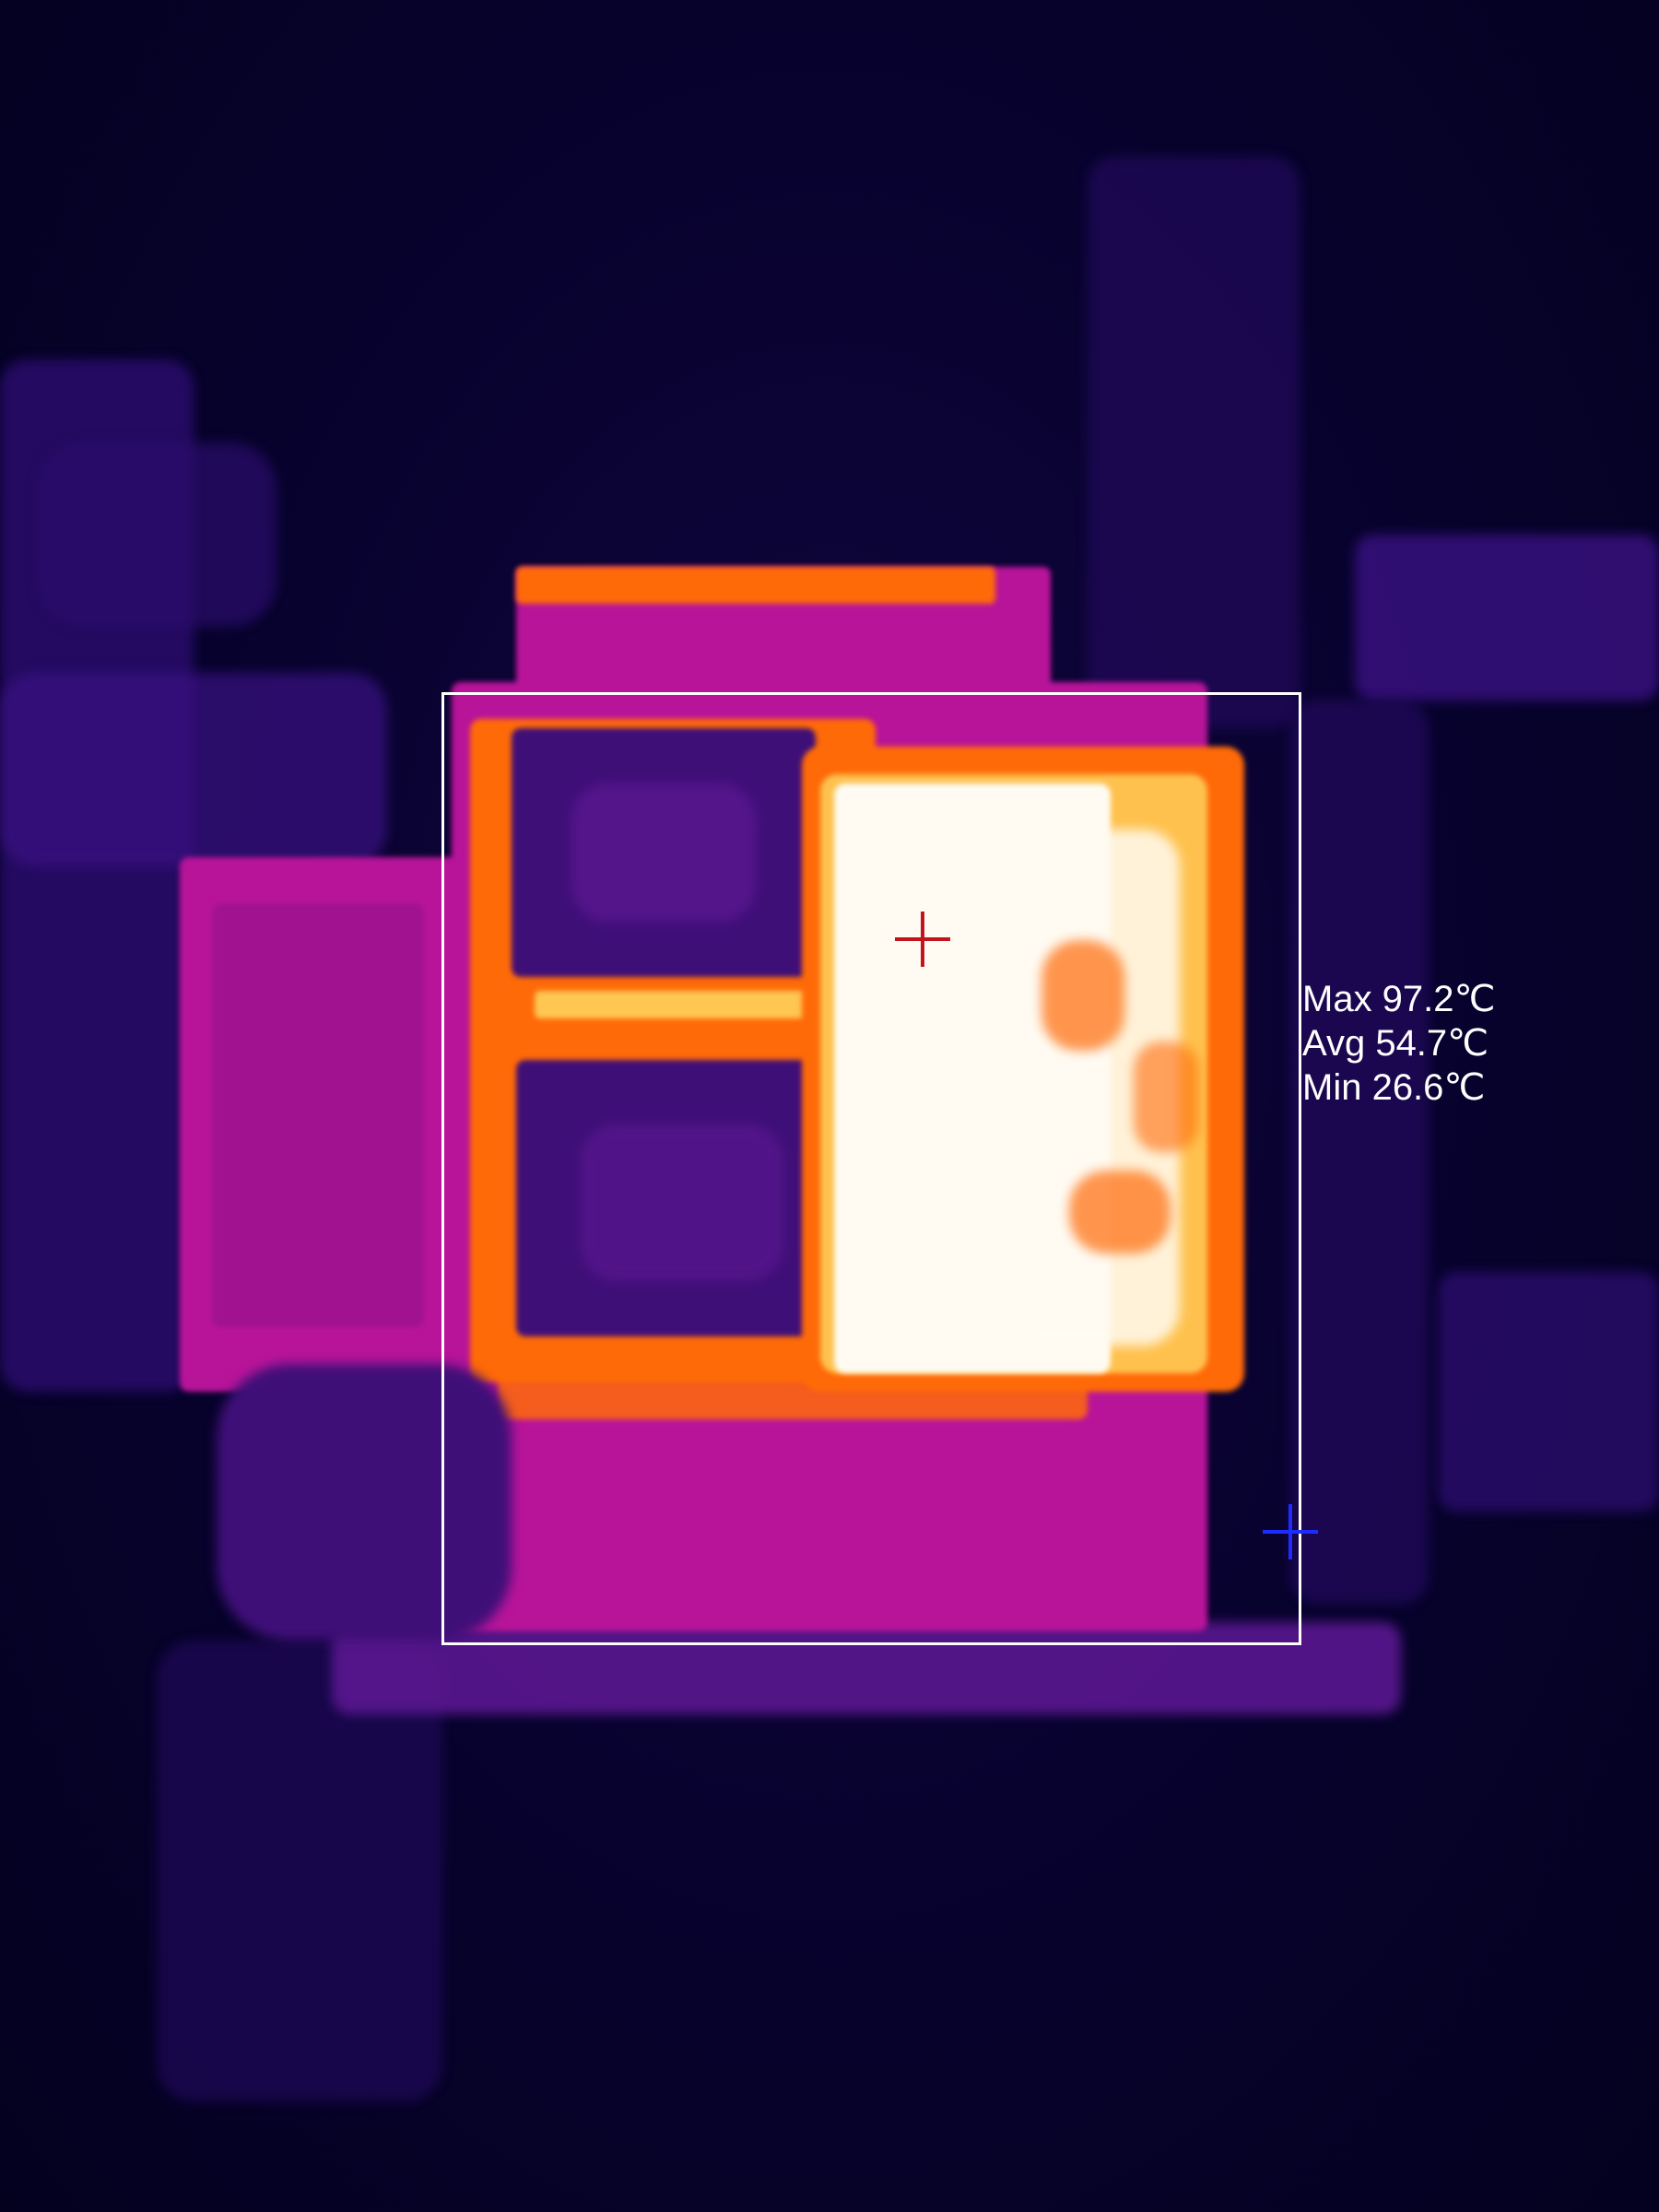  Describe the element at coordinates (792, 1502) in the screenshot. I see `device-lower-section` at that location.